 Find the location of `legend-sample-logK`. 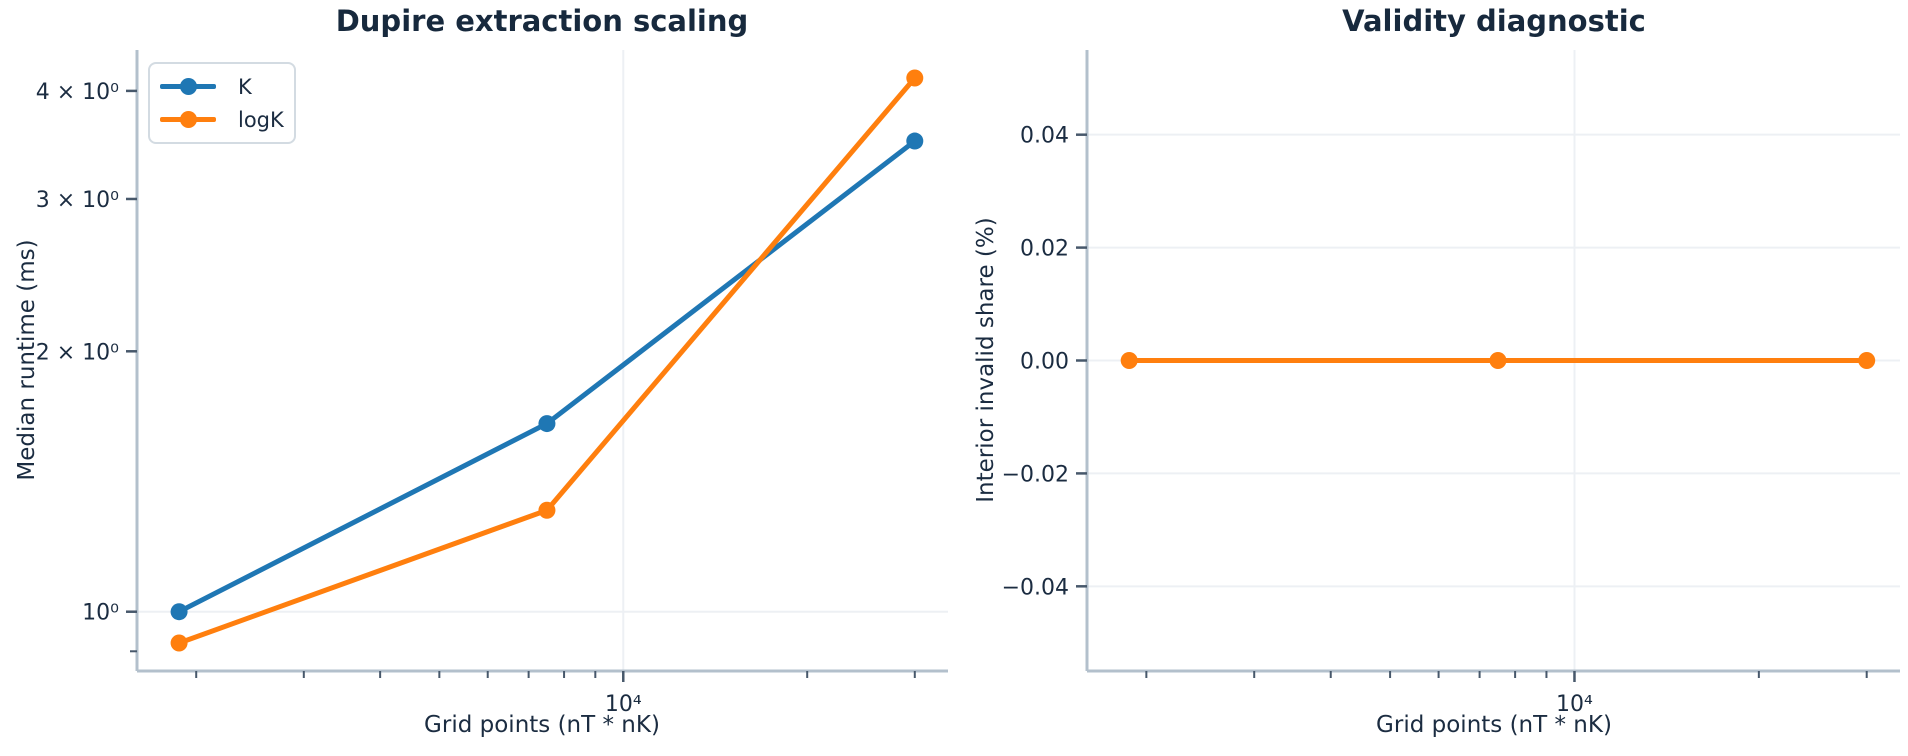

legend-sample-logK is located at coordinates (188, 120).